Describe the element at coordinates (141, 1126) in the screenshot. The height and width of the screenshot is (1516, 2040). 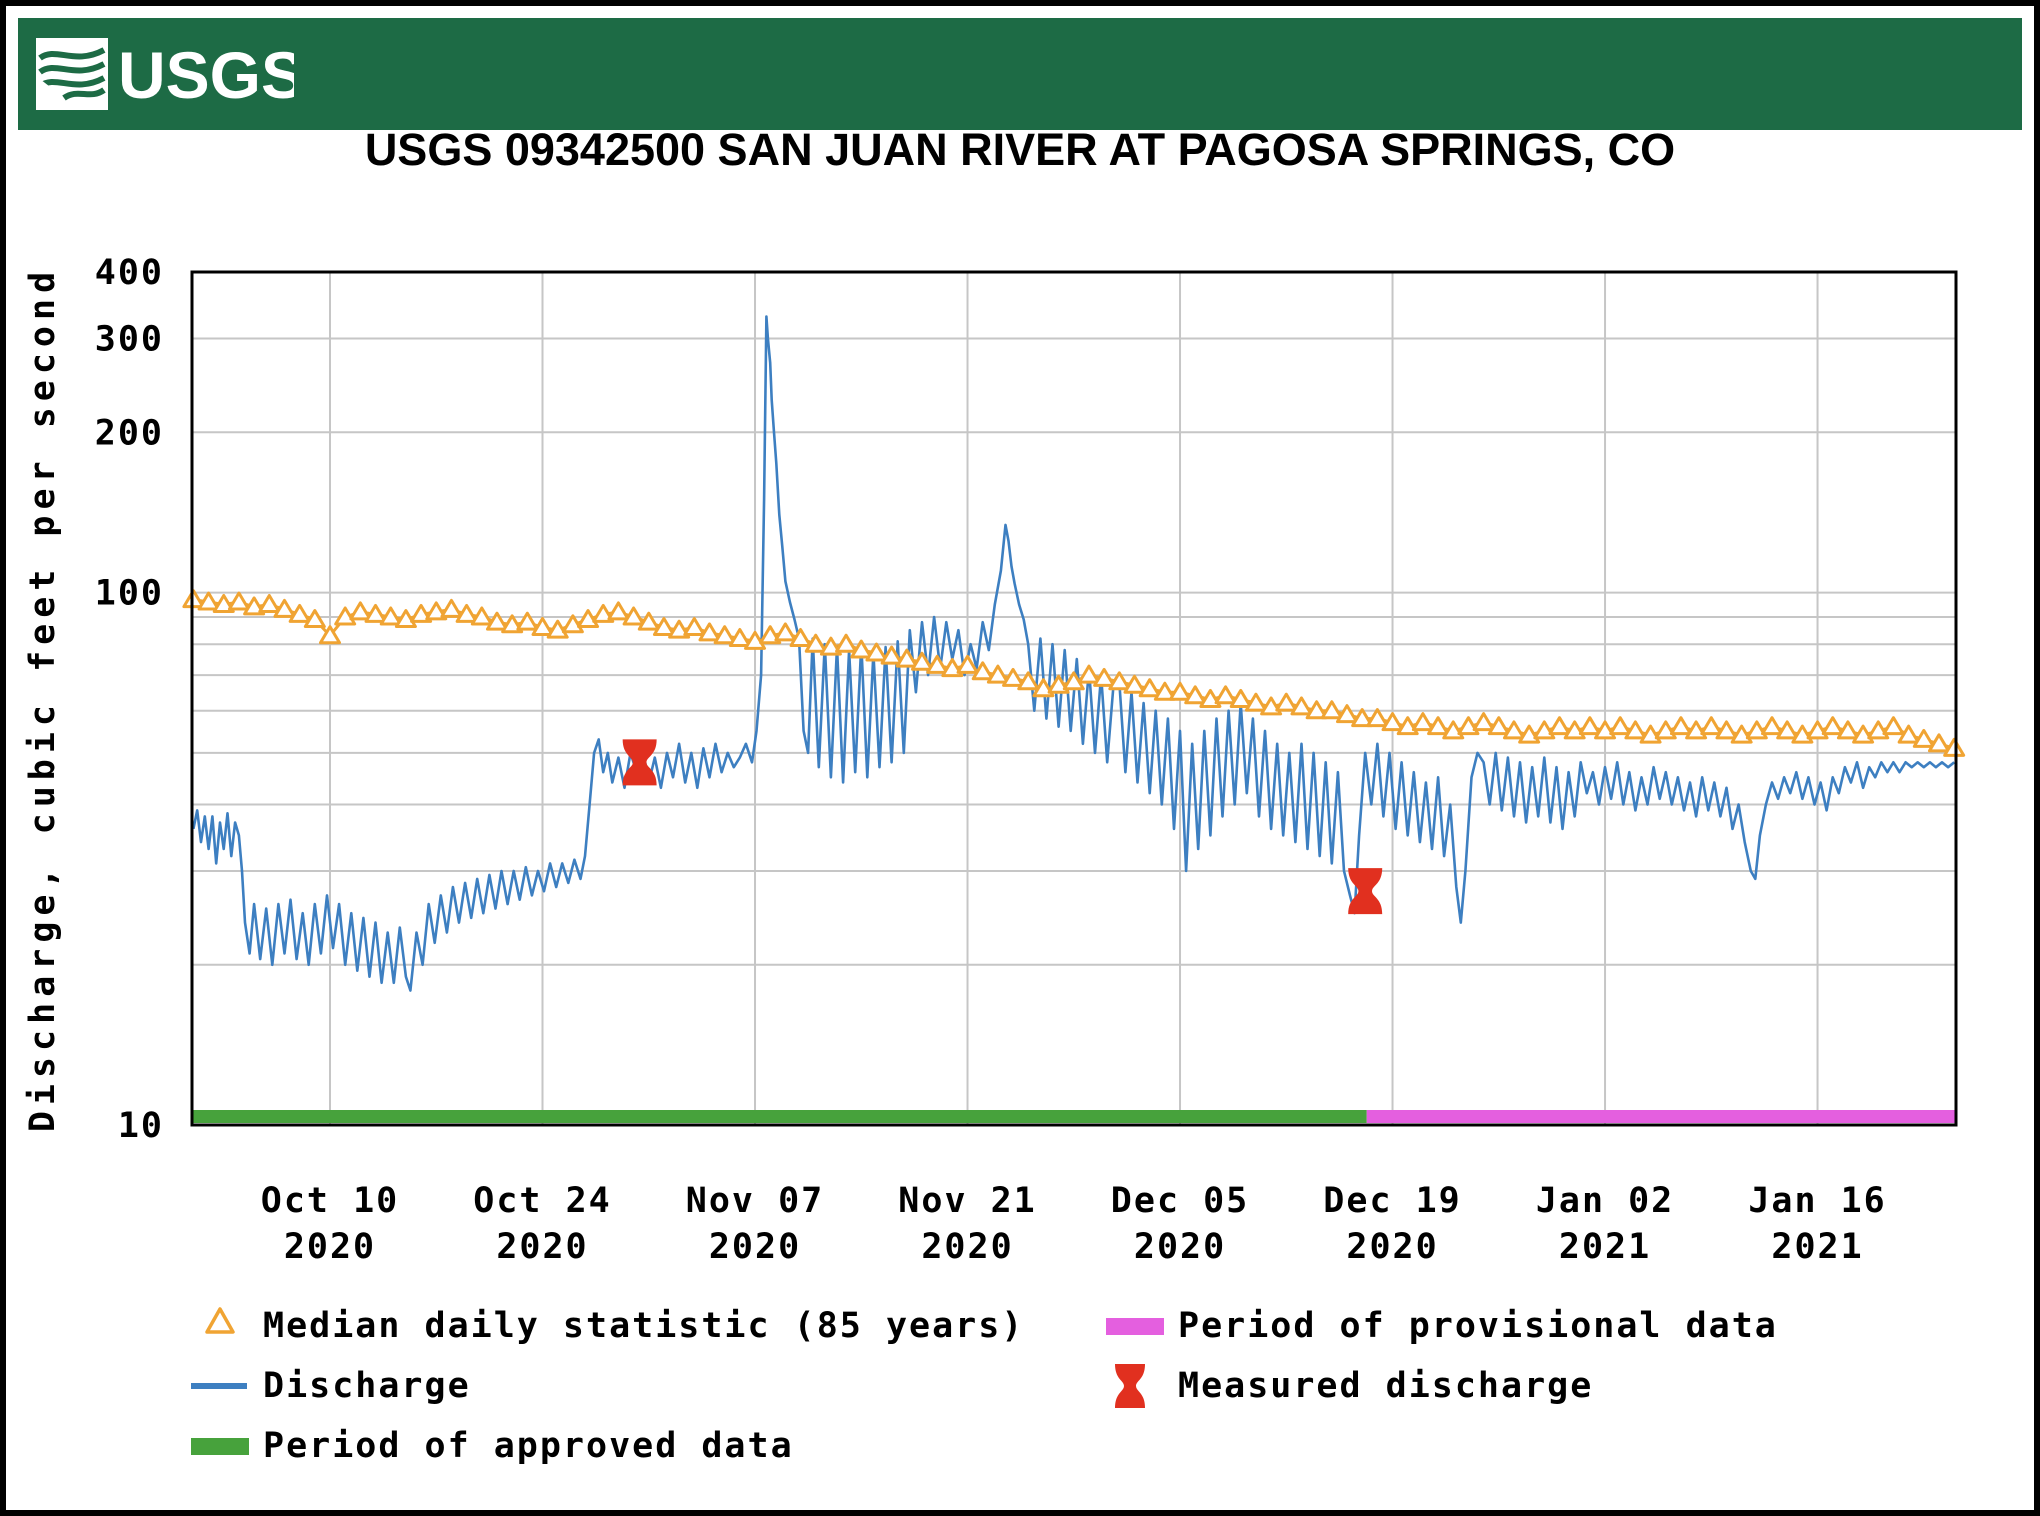
I see `svg-text: 10` at that location.